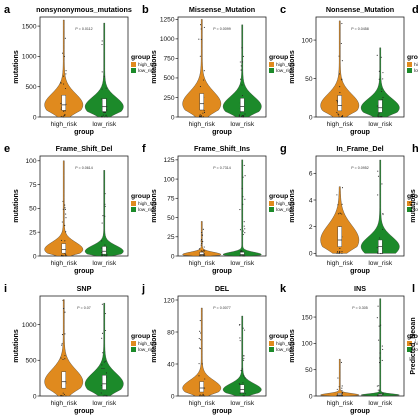 The width and height of the screenshot is (418, 418). Describe the element at coordinates (173, 396) in the screenshot. I see `y-tick-label: 0` at that location.